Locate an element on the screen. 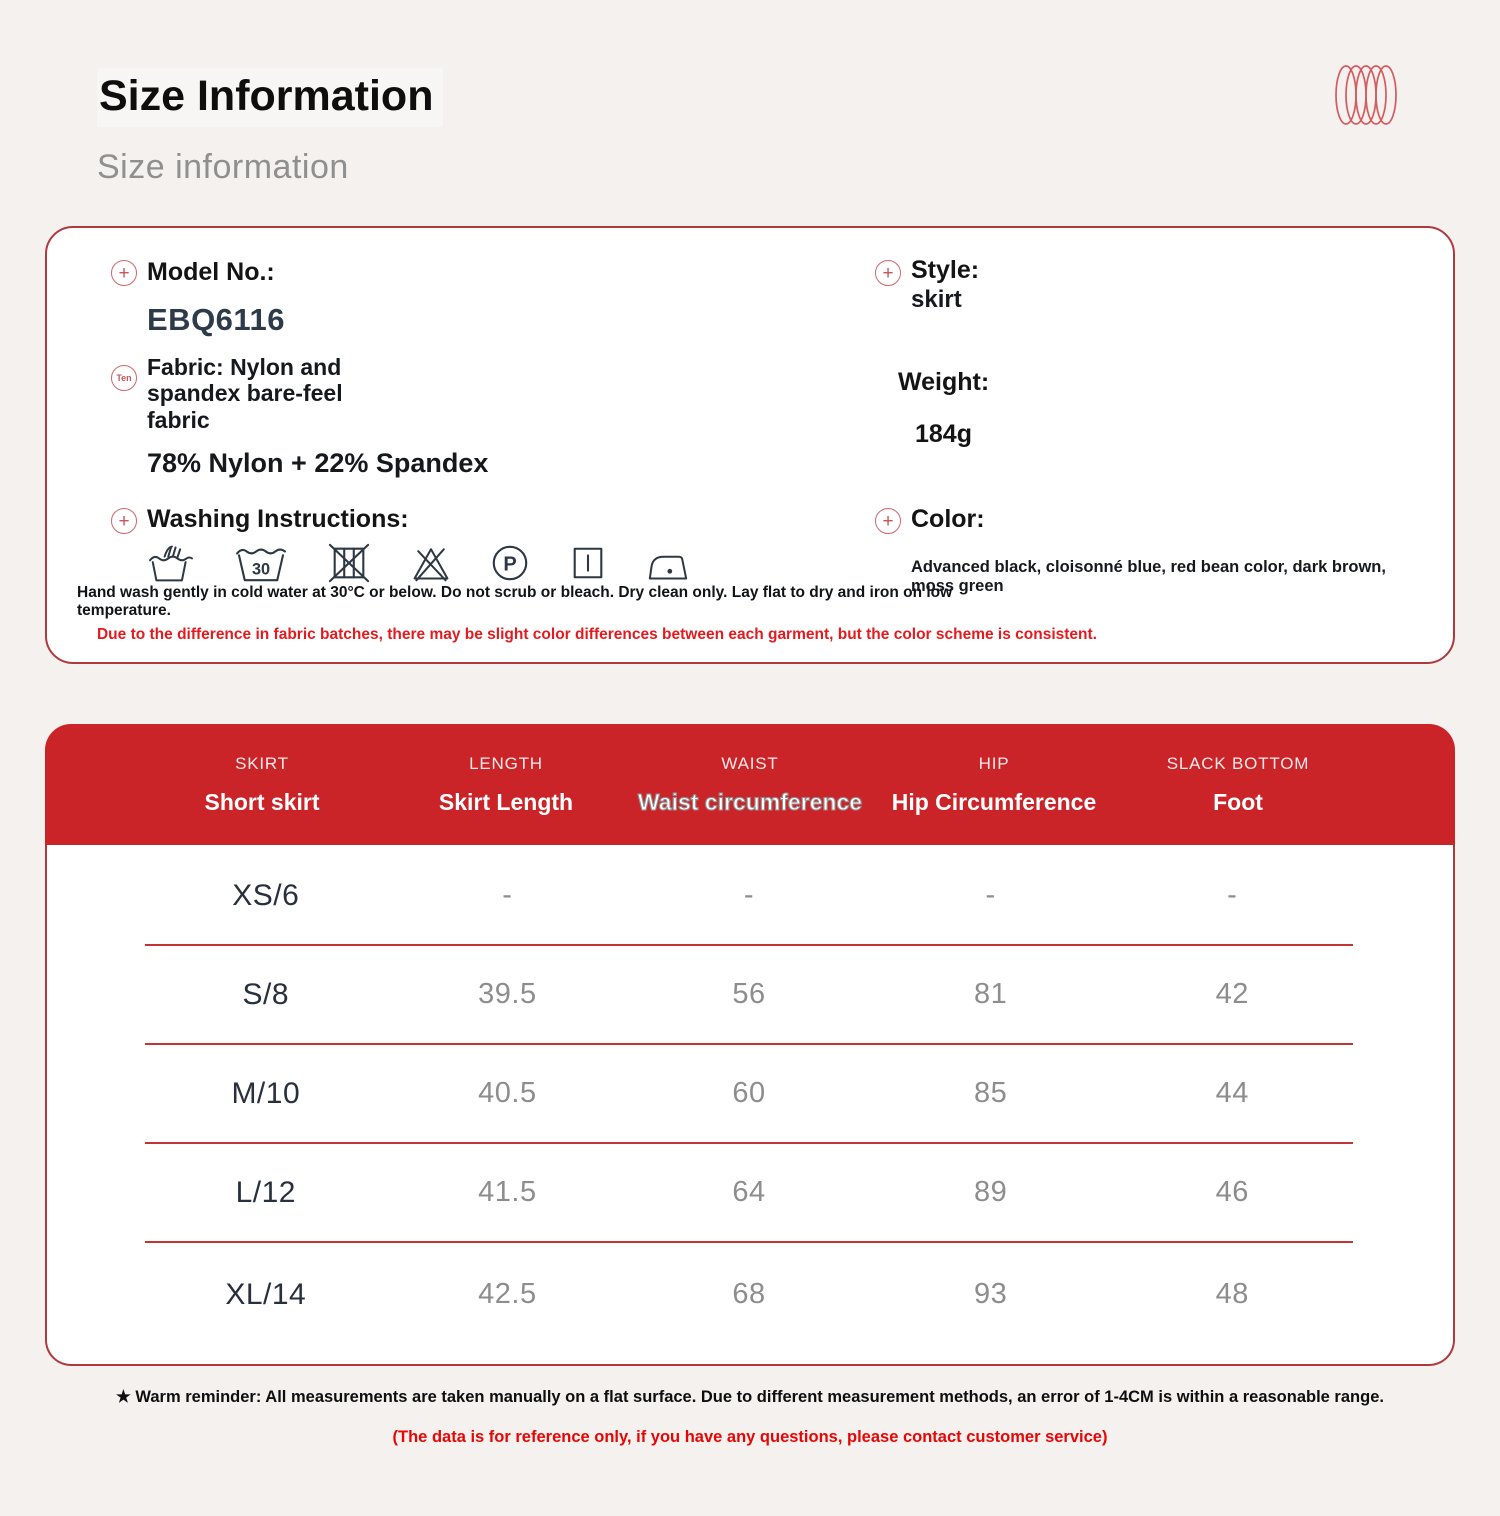 The width and height of the screenshot is (1500, 1516). model-value: EBQ6116 is located at coordinates (216, 319).